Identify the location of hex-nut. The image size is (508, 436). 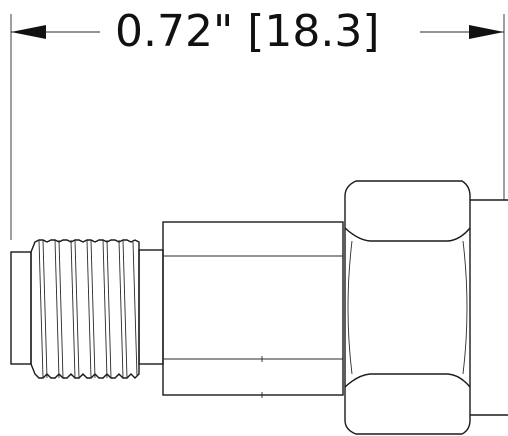
(407, 307).